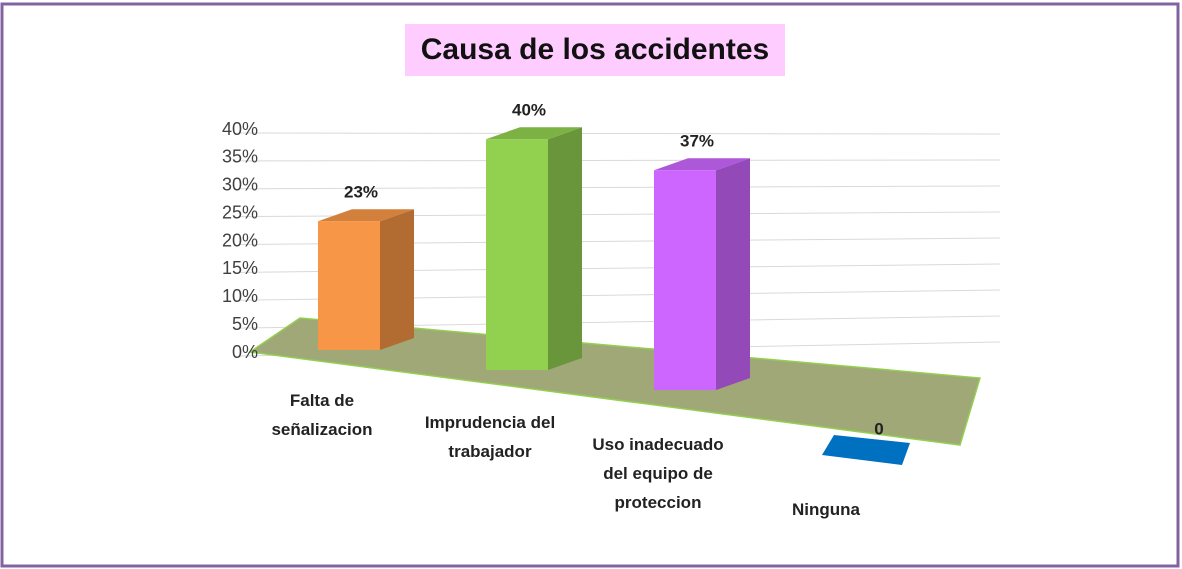 This screenshot has height=569, width=1182. I want to click on value-label: 40%, so click(529, 110).